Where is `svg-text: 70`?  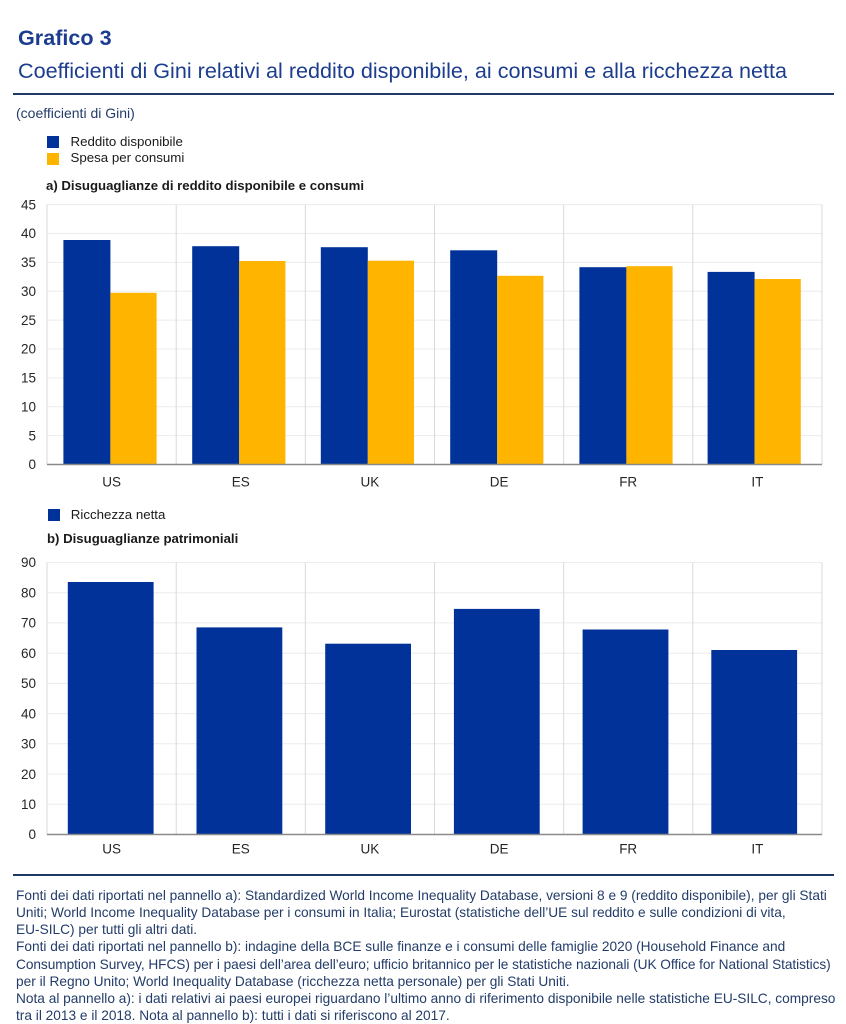 svg-text: 70 is located at coordinates (28, 623).